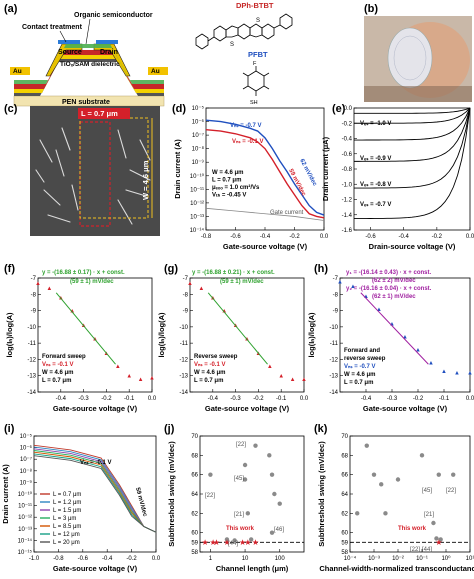 The height and width of the screenshot is (579, 474). Describe the element at coordinates (70, 52) in the screenshot. I see `label-source: Source` at that location.